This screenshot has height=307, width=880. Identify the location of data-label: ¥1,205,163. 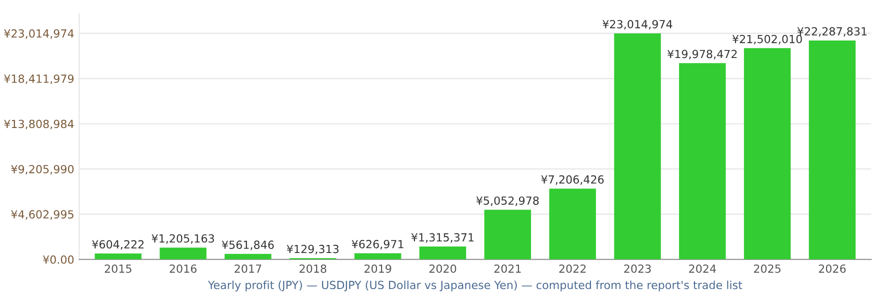
(183, 239).